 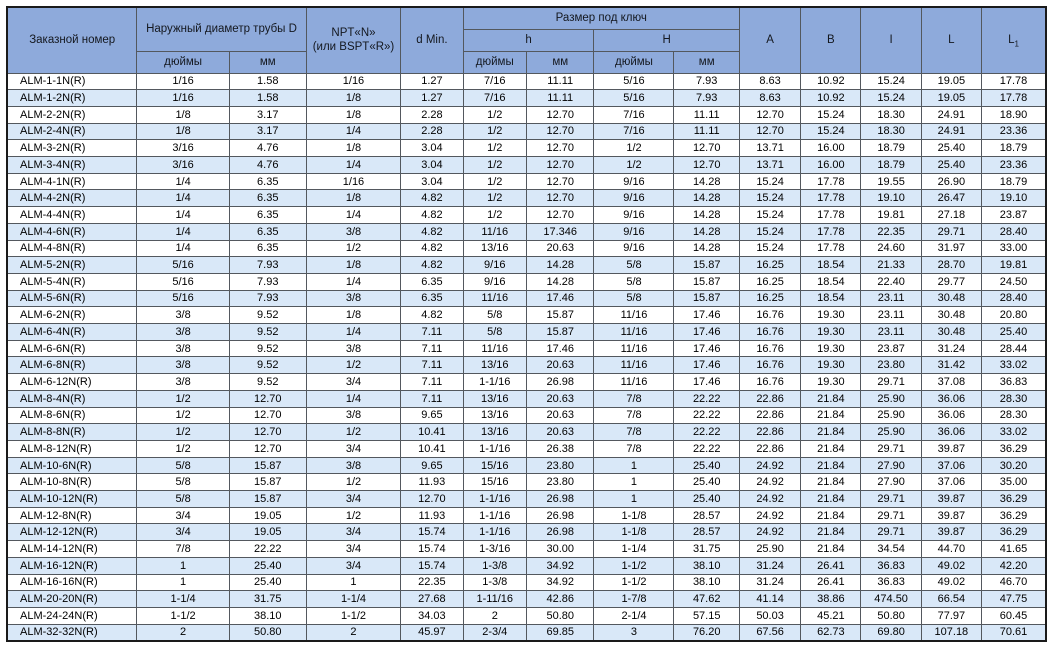 I want to click on order-number-cell: ALM-10-8N(R), so click(x=72, y=482).